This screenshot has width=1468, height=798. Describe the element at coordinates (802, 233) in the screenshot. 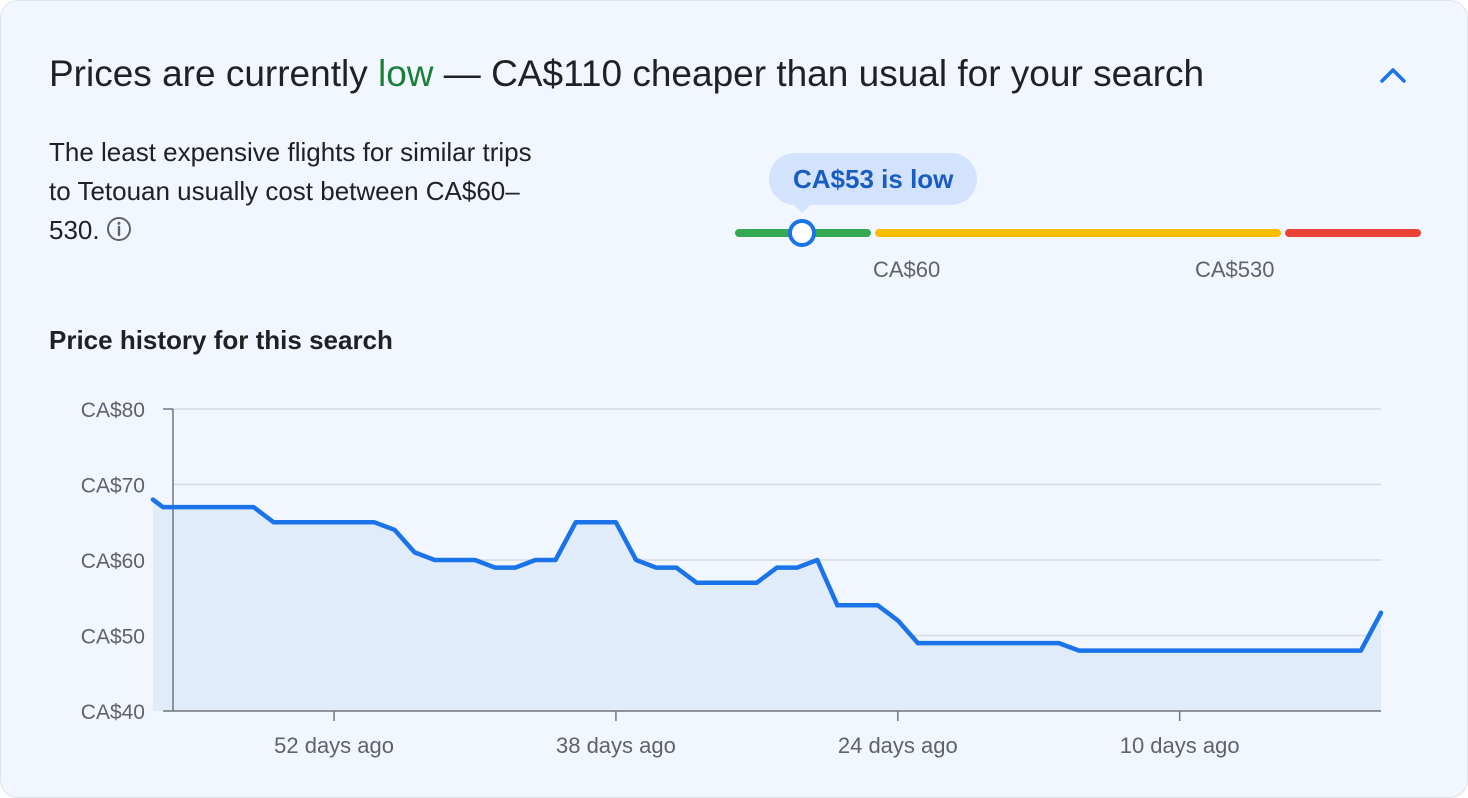

I see `current-price-marker` at that location.